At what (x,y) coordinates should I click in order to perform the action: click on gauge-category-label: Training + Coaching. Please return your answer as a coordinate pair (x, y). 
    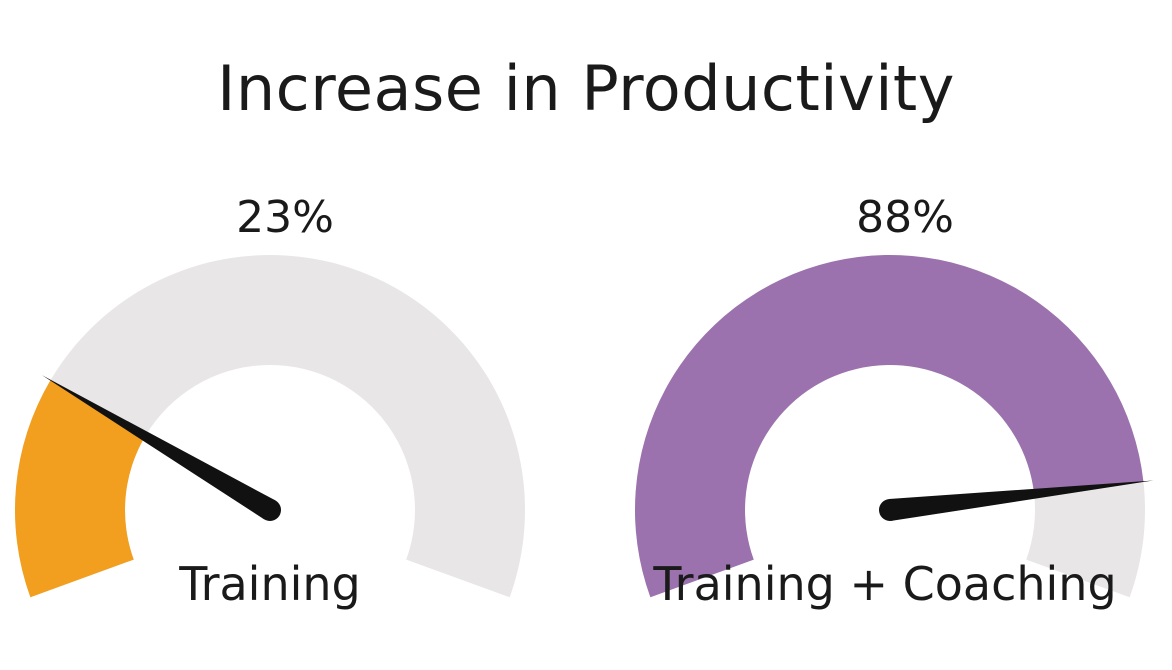
    Looking at the image, I should click on (884, 584).